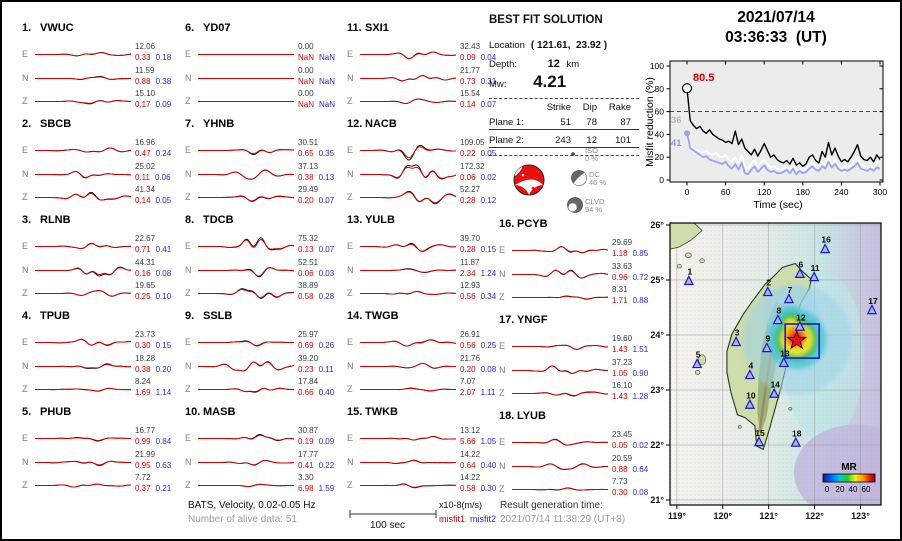 Image resolution: width=902 pixels, height=541 pixels. What do you see at coordinates (595, 201) in the screenshot?
I see `clvd-label: CLVD` at bounding box center [595, 201].